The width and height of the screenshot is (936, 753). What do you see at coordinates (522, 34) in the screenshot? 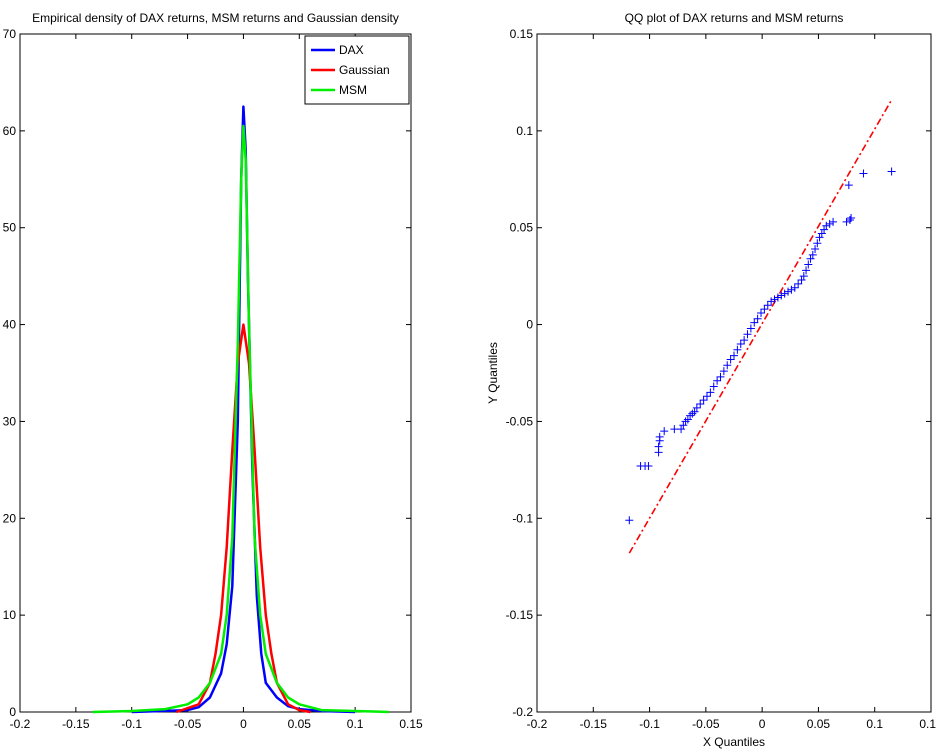
I see `y-tick-label: 0.15` at bounding box center [522, 34].